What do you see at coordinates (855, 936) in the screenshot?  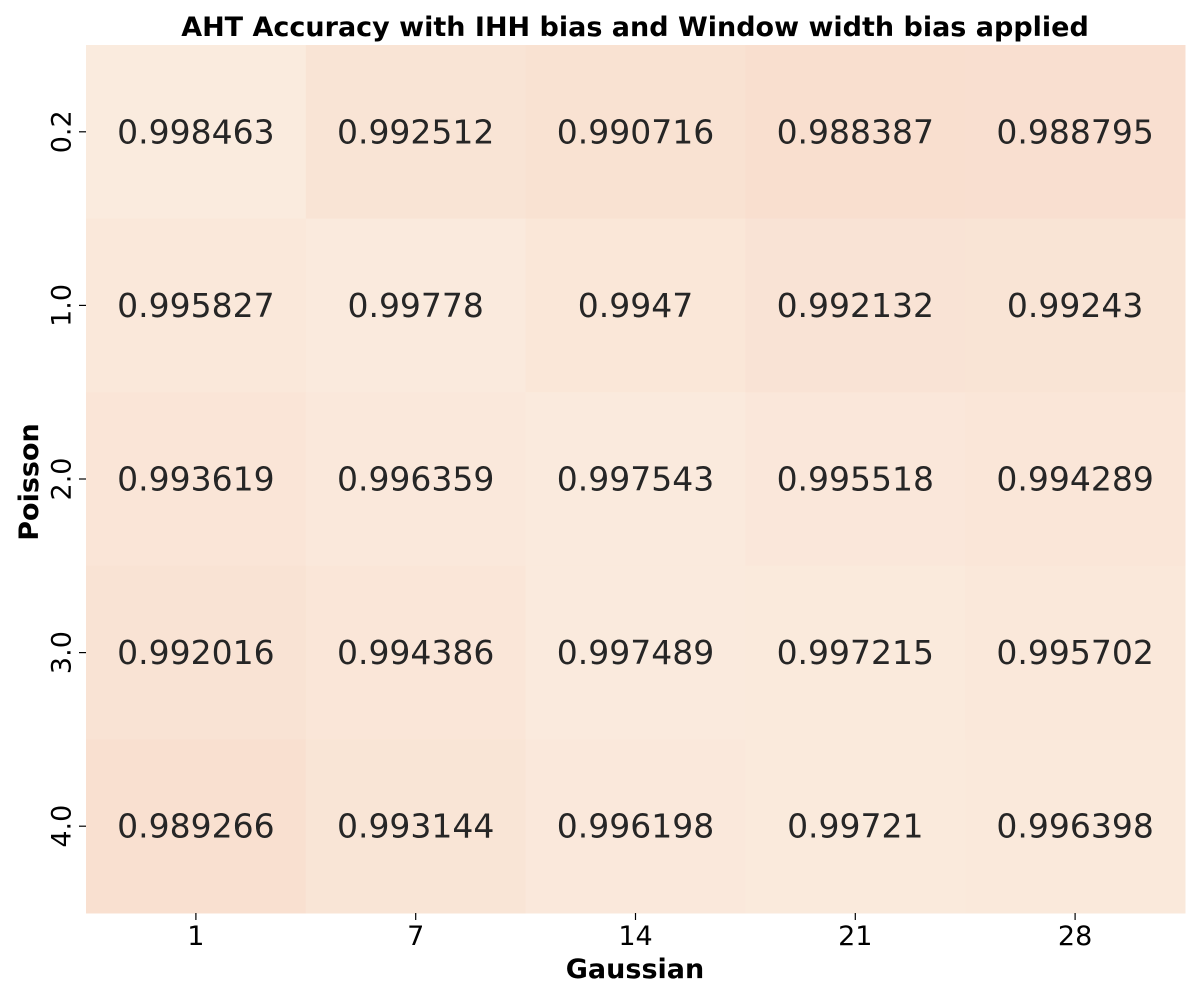 I see `x-tick-label: 21` at bounding box center [855, 936].